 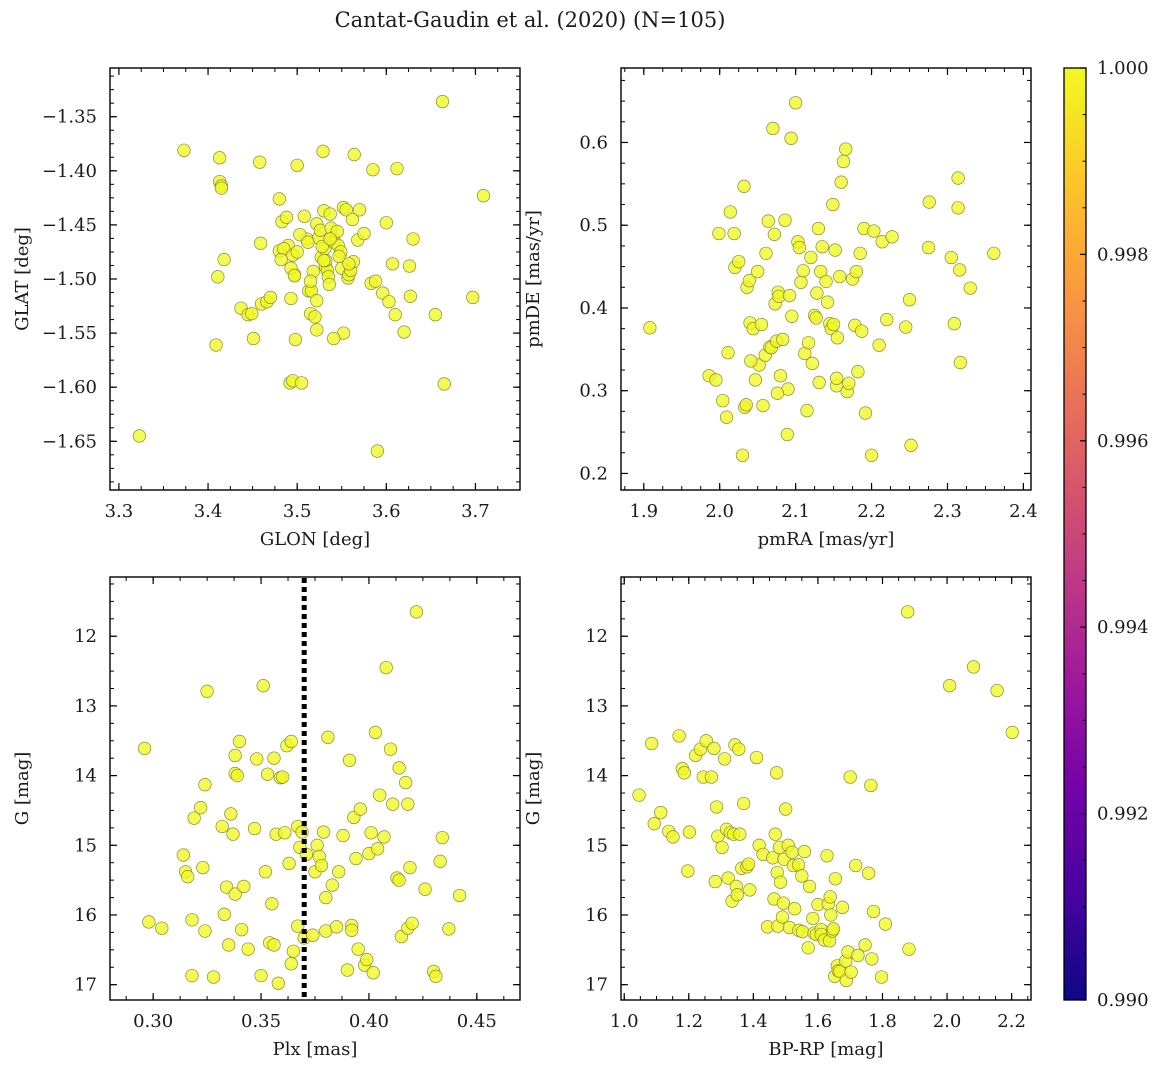 I want to click on y-tick-label: −1.50, so click(x=69, y=279).